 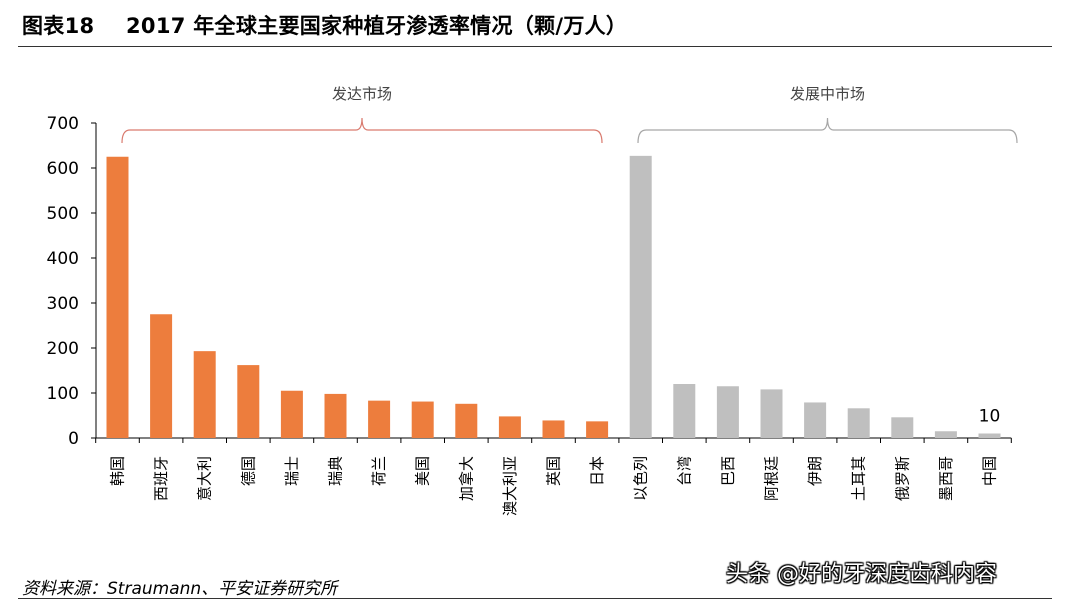 What do you see at coordinates (597, 471) in the screenshot?
I see `category-label: 日本` at bounding box center [597, 471].